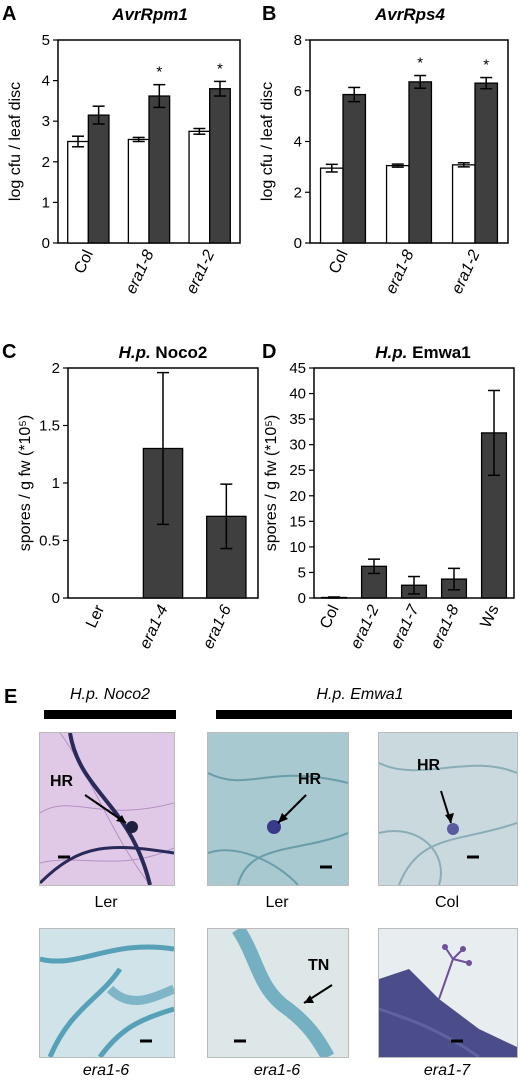 Image resolution: width=520 pixels, height=1088 pixels. What do you see at coordinates (269, 352) in the screenshot?
I see `panel-label-d: D` at bounding box center [269, 352].